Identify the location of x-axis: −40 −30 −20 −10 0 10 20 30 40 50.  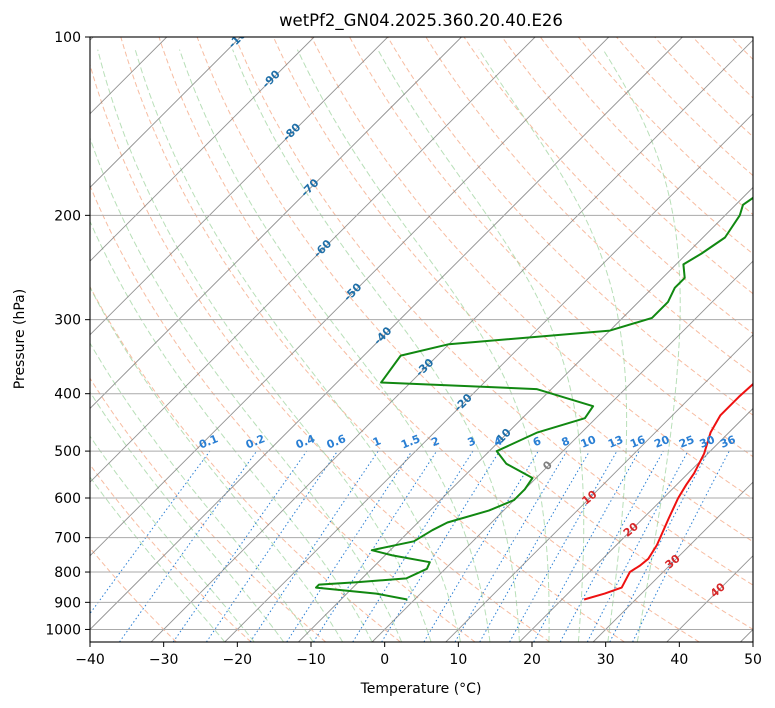
(418, 655).